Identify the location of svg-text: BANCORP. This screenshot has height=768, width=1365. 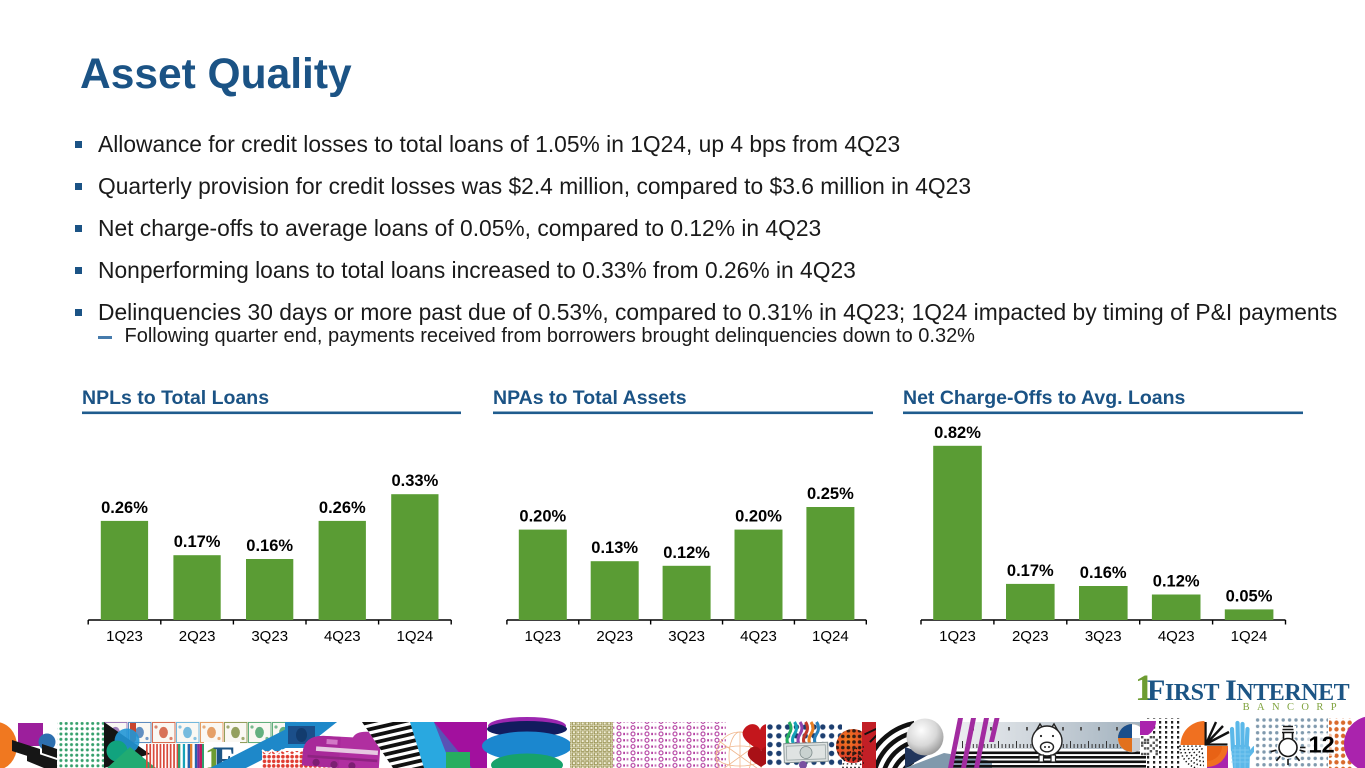
(1293, 707).